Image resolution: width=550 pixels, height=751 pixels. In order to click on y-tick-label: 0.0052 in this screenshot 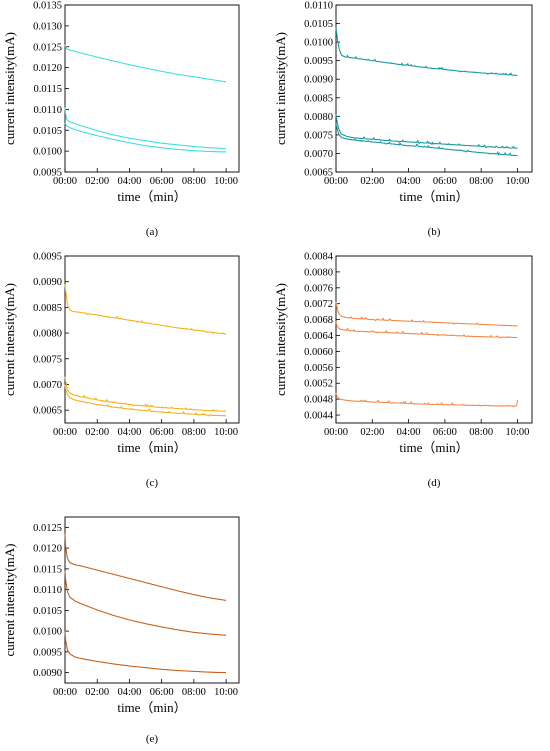, I will do `click(318, 384)`.